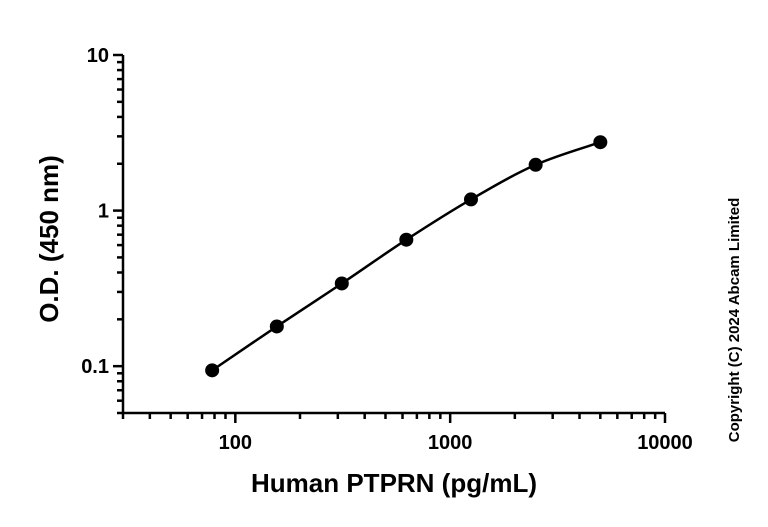  Describe the element at coordinates (394, 483) in the screenshot. I see `x-axis-title: Human PTPRN (pg/mL)` at that location.